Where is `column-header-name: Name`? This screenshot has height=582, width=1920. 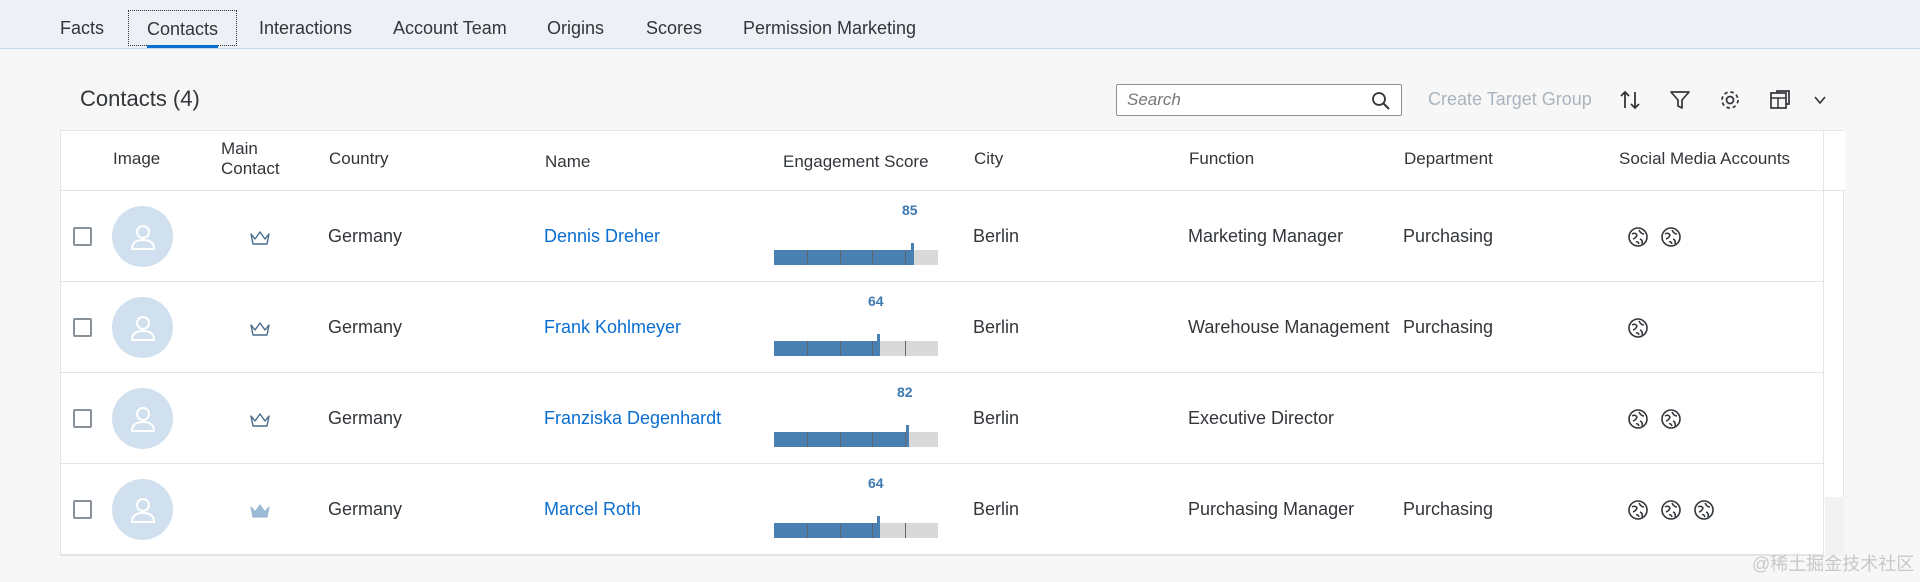 column-header-name: Name is located at coordinates (568, 161).